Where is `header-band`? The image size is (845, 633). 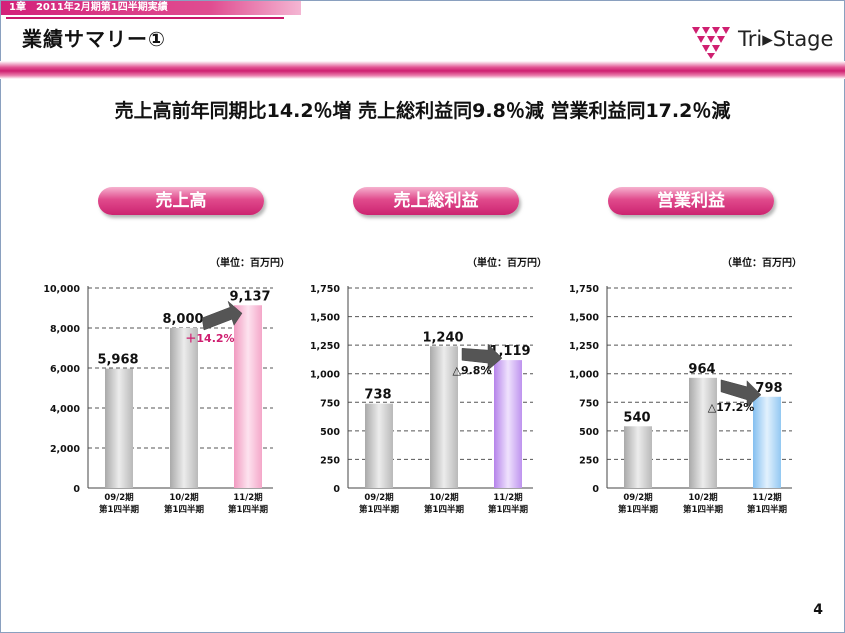
header-band is located at coordinates (422, 70).